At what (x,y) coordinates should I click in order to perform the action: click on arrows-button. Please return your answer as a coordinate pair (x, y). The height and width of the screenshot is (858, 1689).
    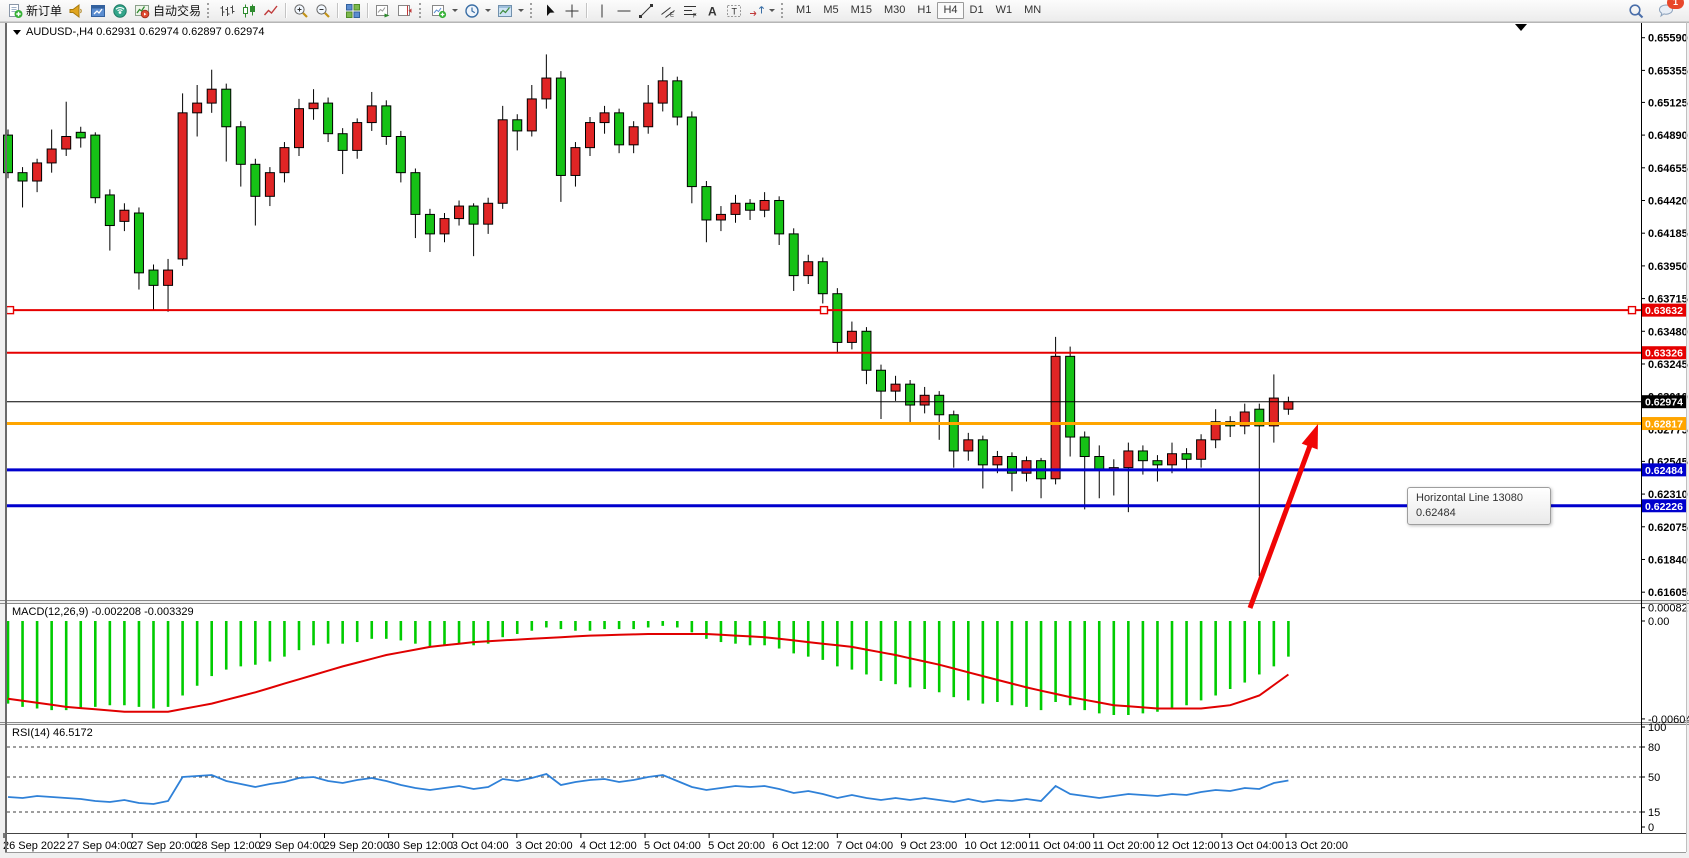
    Looking at the image, I should click on (761, 10).